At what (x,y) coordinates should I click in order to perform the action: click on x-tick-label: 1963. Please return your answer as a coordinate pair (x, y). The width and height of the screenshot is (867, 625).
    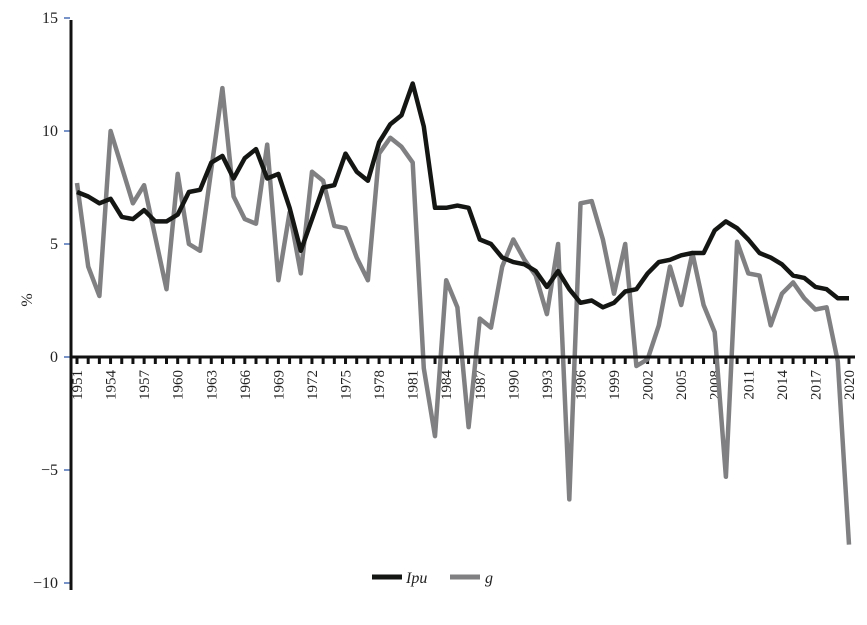
    Looking at the image, I should click on (212, 385).